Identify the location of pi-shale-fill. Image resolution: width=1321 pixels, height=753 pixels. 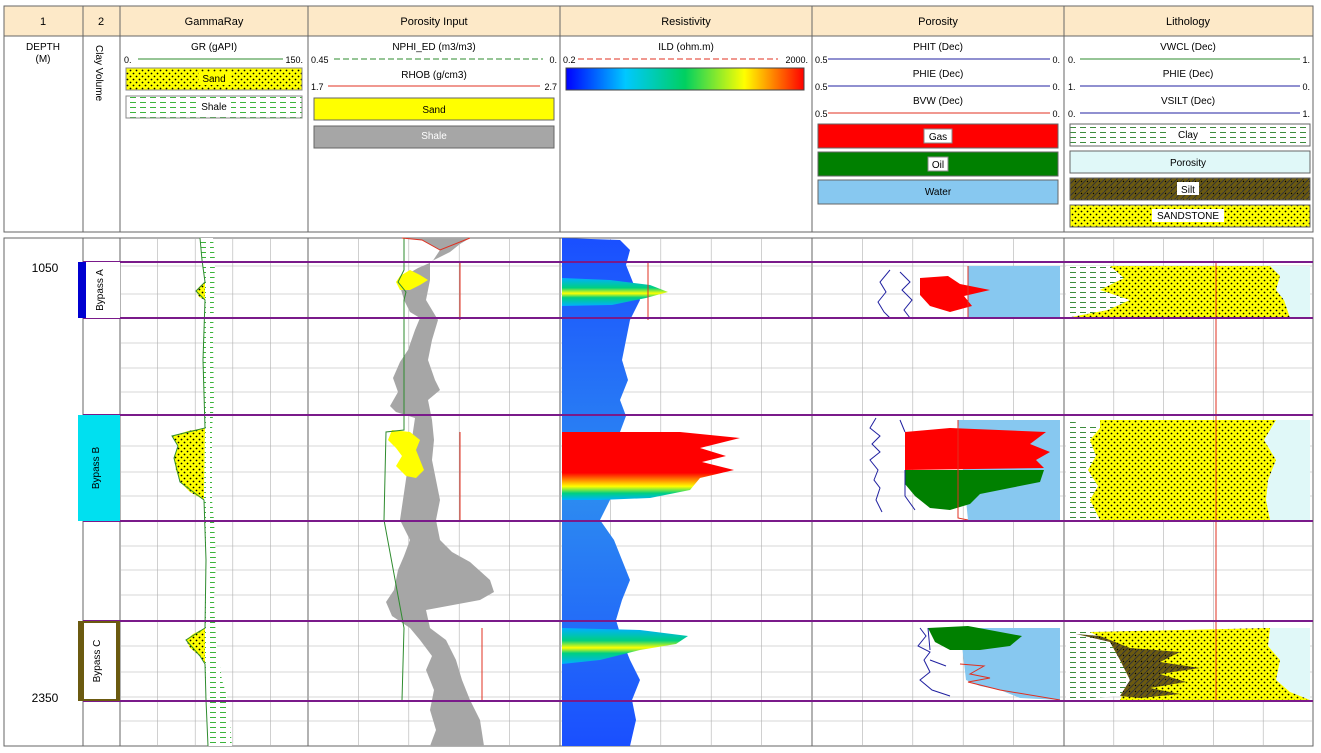
(440, 492).